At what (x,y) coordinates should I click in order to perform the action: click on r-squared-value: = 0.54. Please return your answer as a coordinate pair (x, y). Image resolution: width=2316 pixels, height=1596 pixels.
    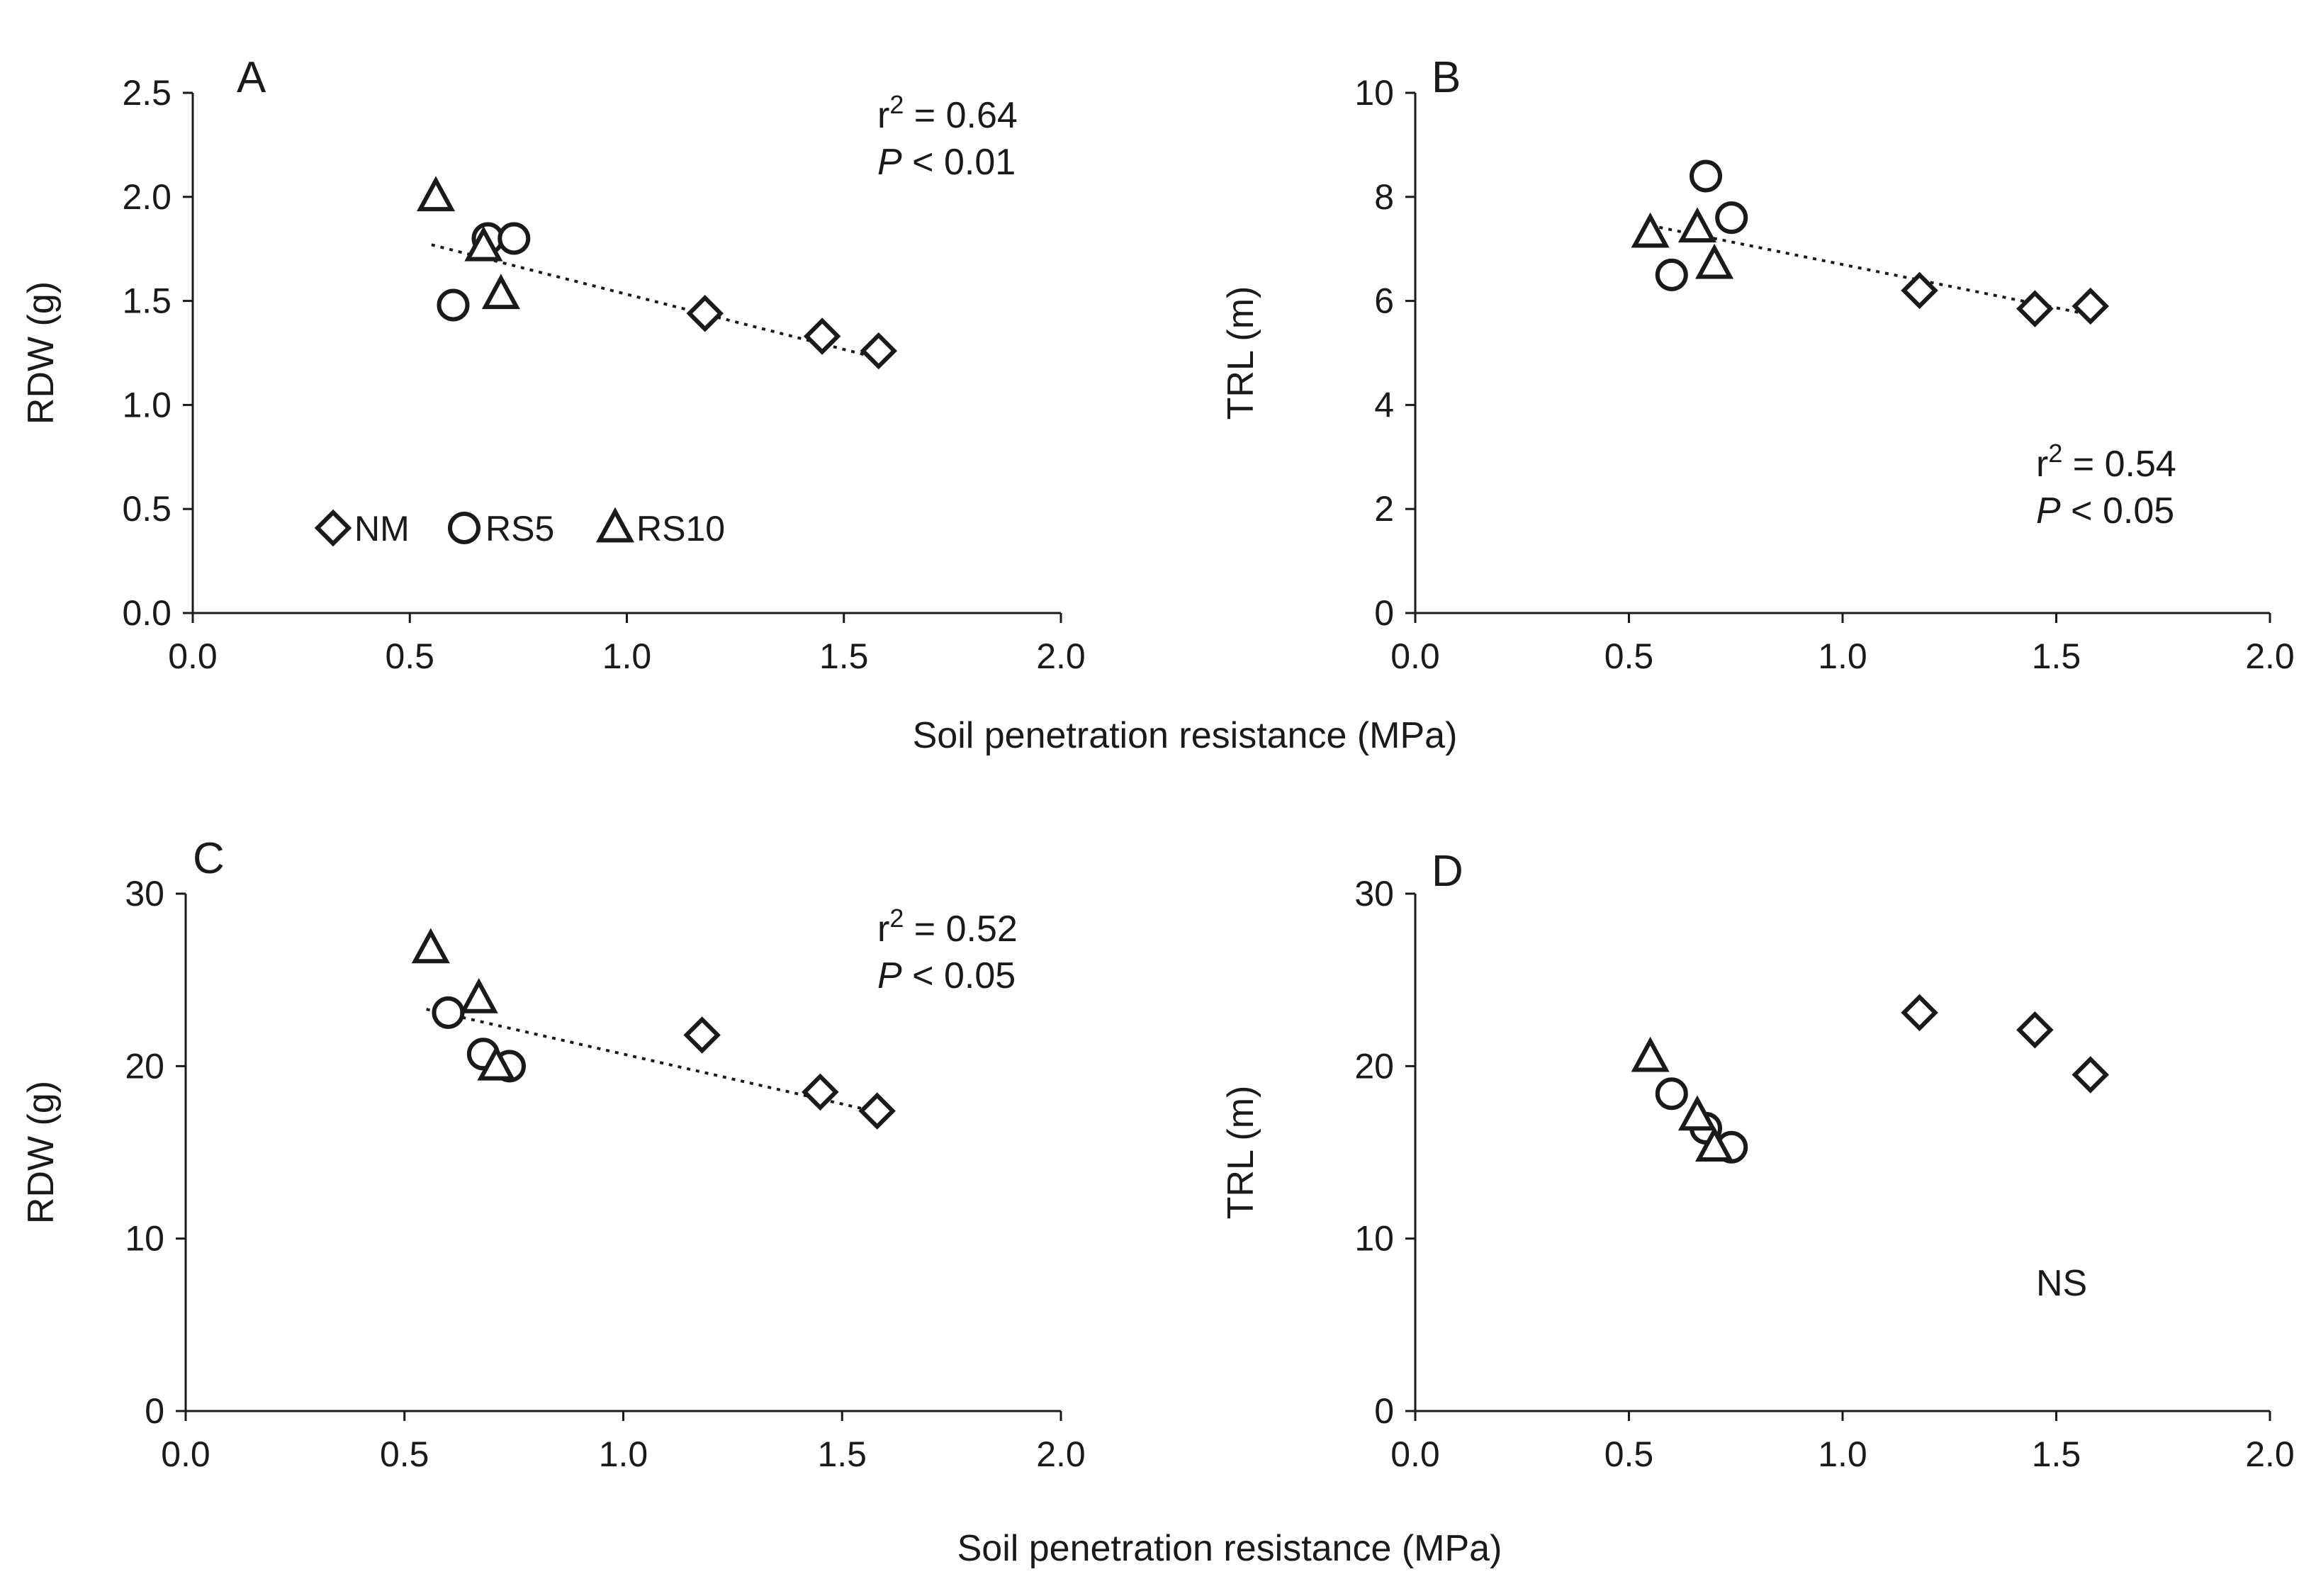
    Looking at the image, I should click on (2119, 464).